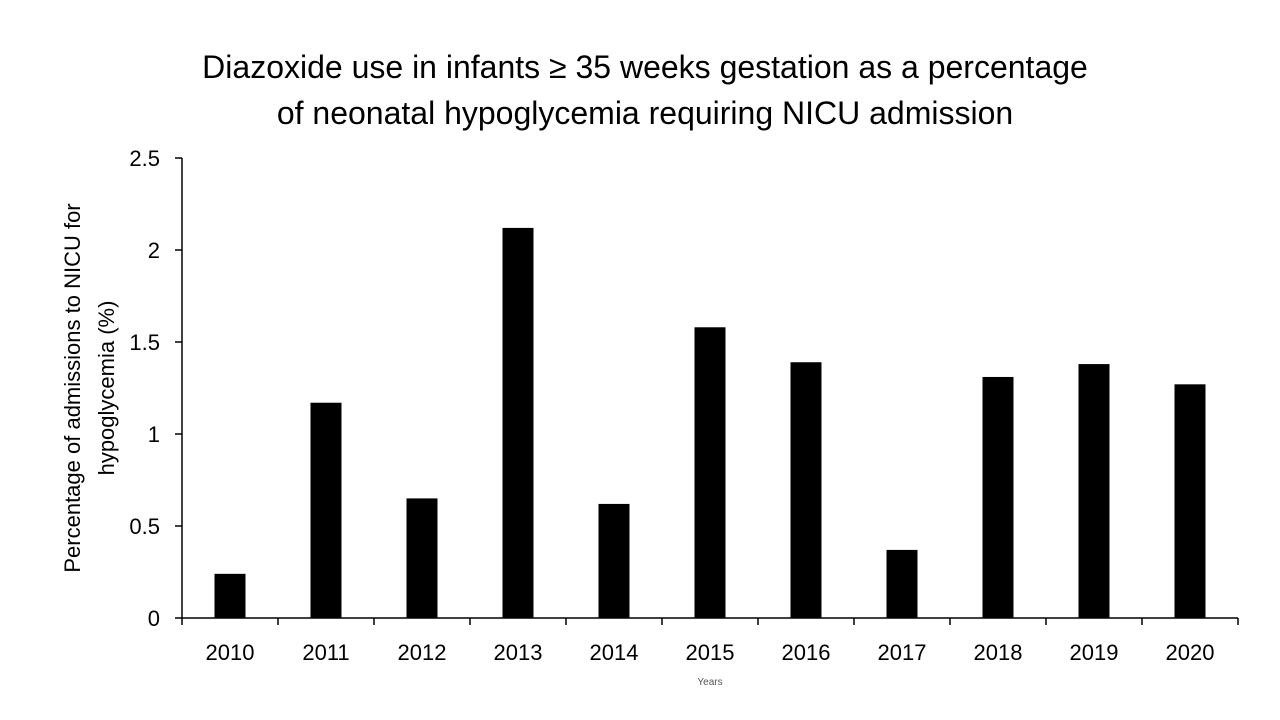 This screenshot has height=720, width=1280. I want to click on bar-2011, so click(326, 510).